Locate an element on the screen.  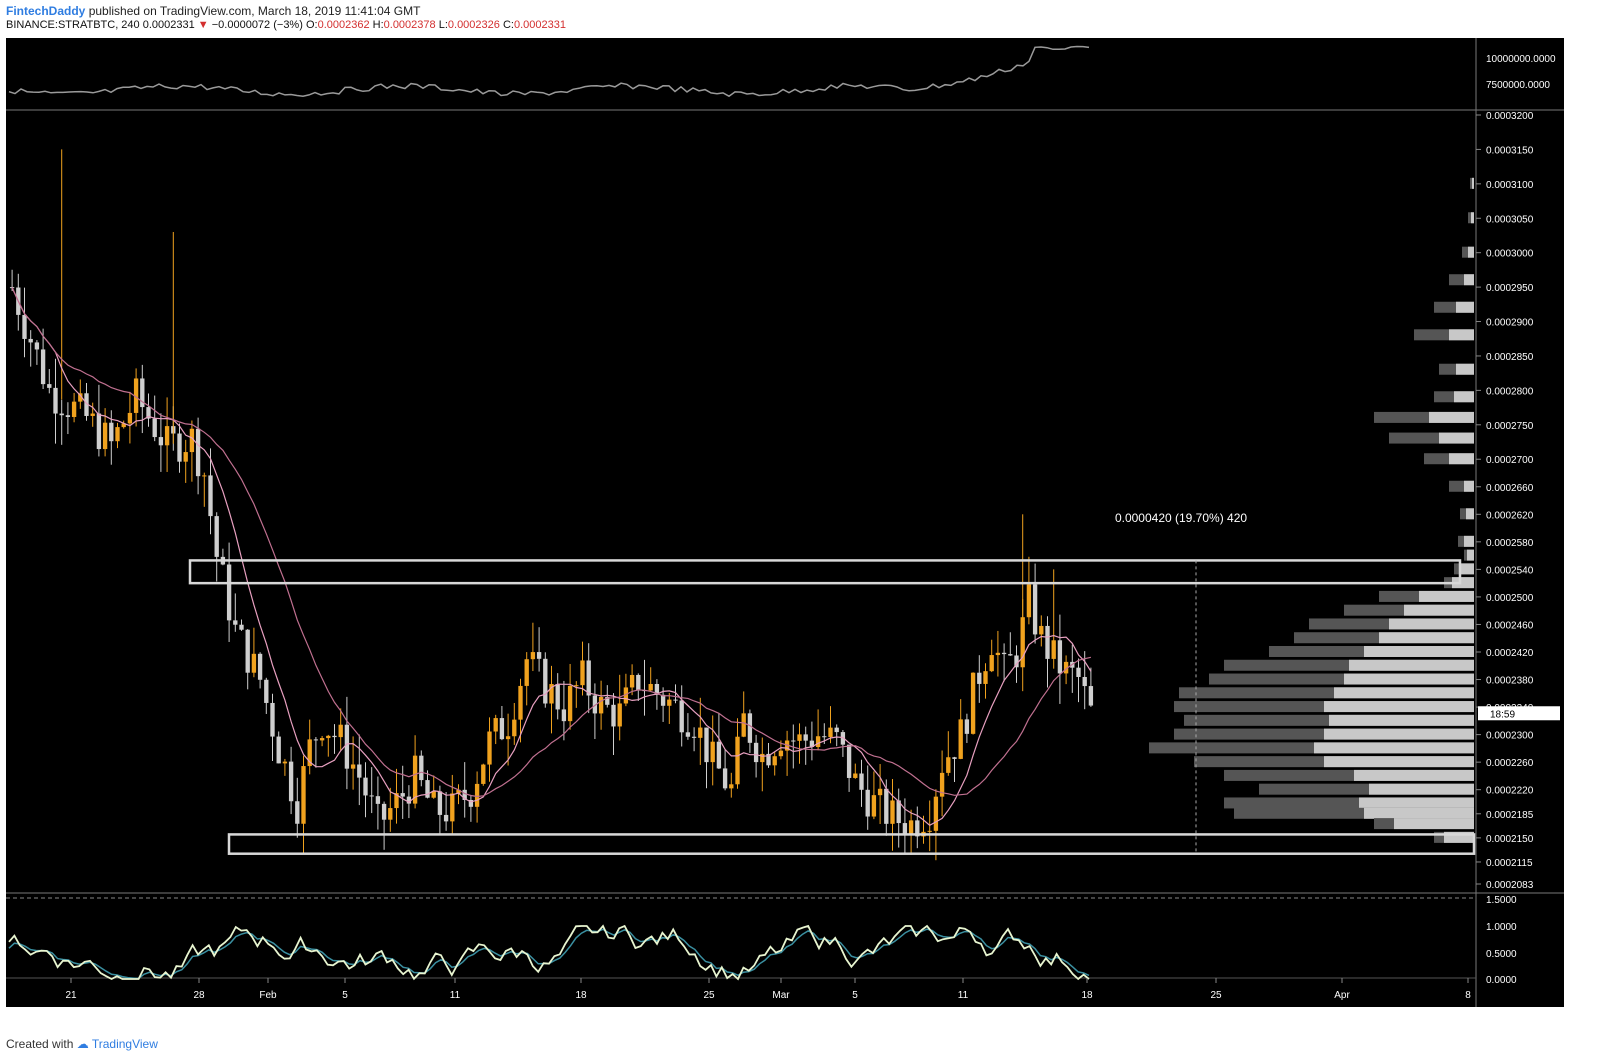
price-tick-label: 0.0002260 is located at coordinates (1510, 763).